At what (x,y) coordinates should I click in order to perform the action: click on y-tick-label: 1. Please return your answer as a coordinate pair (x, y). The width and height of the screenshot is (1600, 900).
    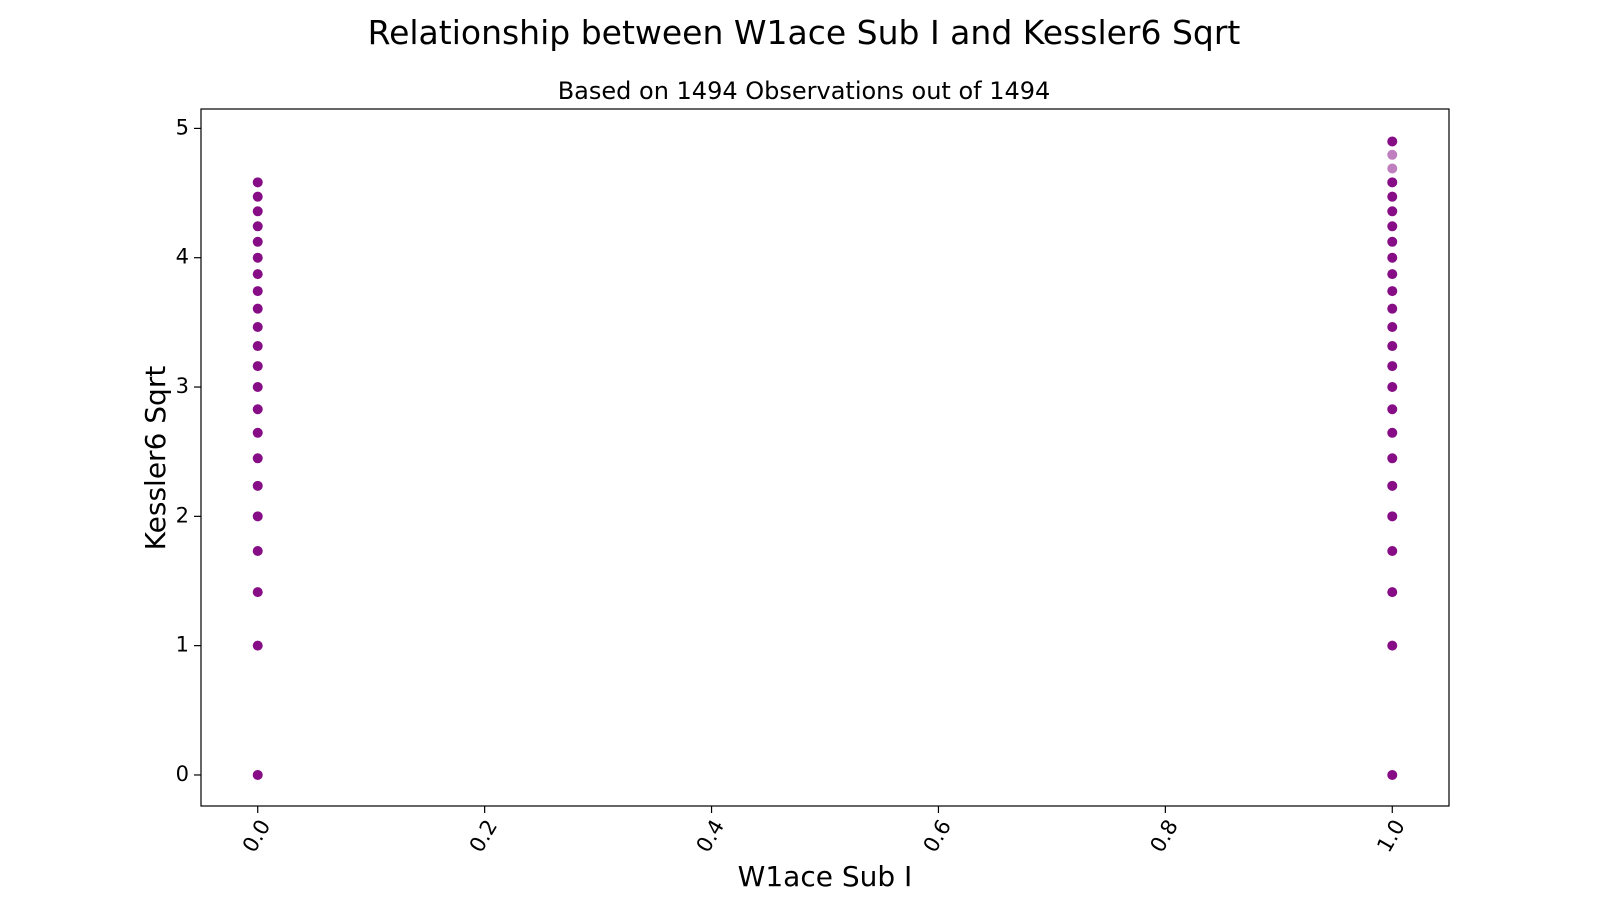
    Looking at the image, I should click on (182, 645).